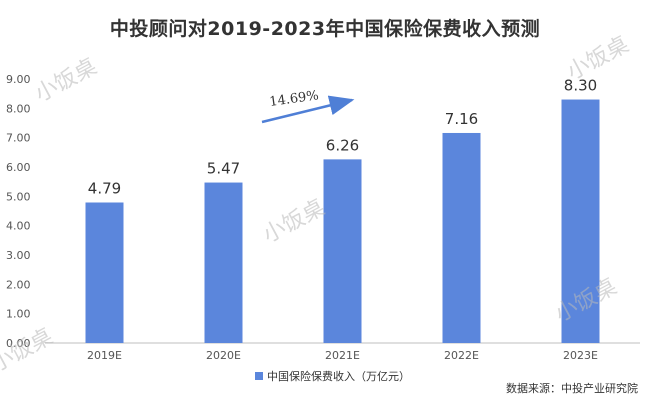 The image size is (650, 413). I want to click on y-tick-label: 8.00, so click(18, 108).